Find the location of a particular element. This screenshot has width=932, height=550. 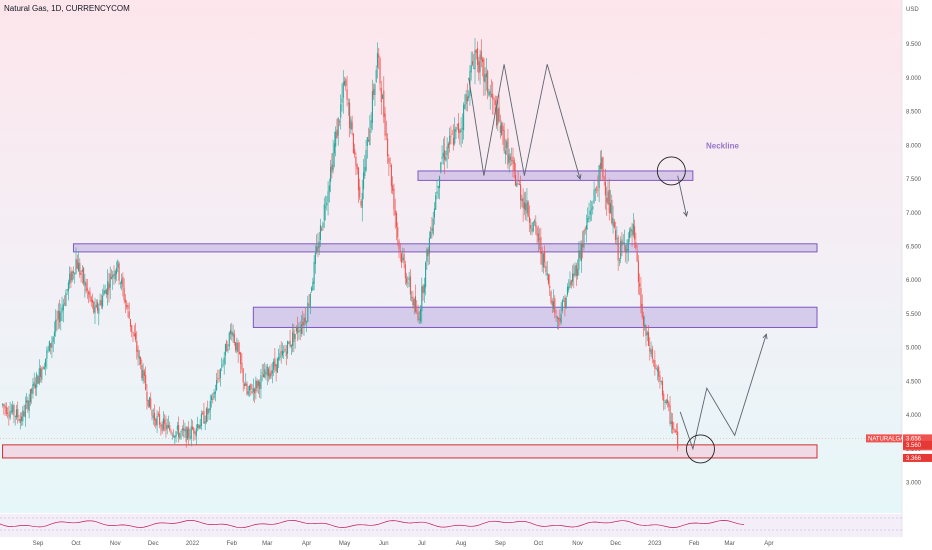

x-tick-label: Dec is located at coordinates (153, 544).